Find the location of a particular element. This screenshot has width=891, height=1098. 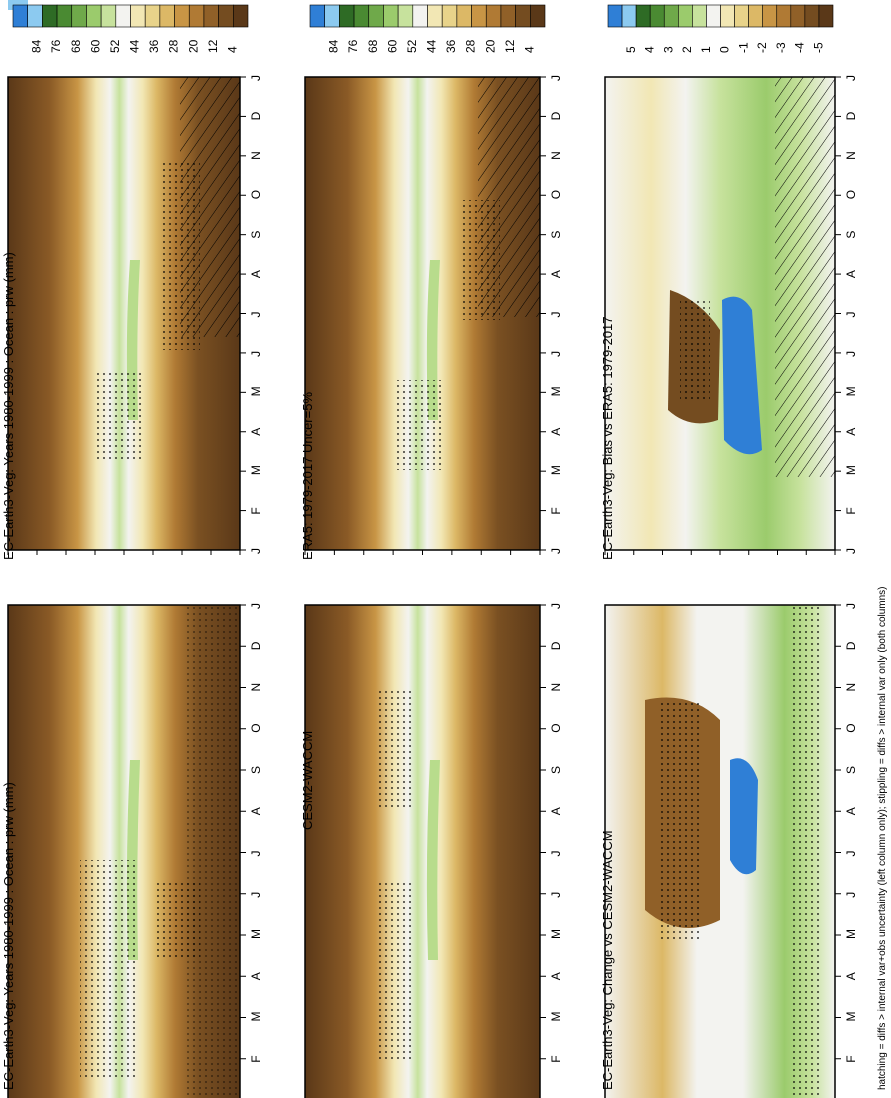

colorbar-label: 60 is located at coordinates (95, 46).